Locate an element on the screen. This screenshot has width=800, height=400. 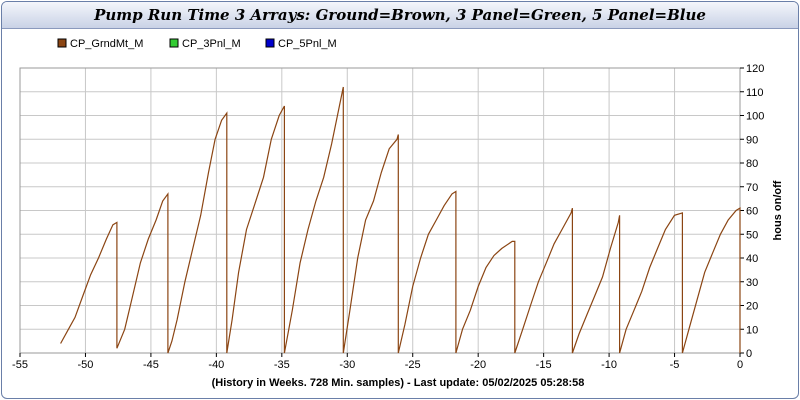
x-tick-label: -25 is located at coordinates (413, 365).